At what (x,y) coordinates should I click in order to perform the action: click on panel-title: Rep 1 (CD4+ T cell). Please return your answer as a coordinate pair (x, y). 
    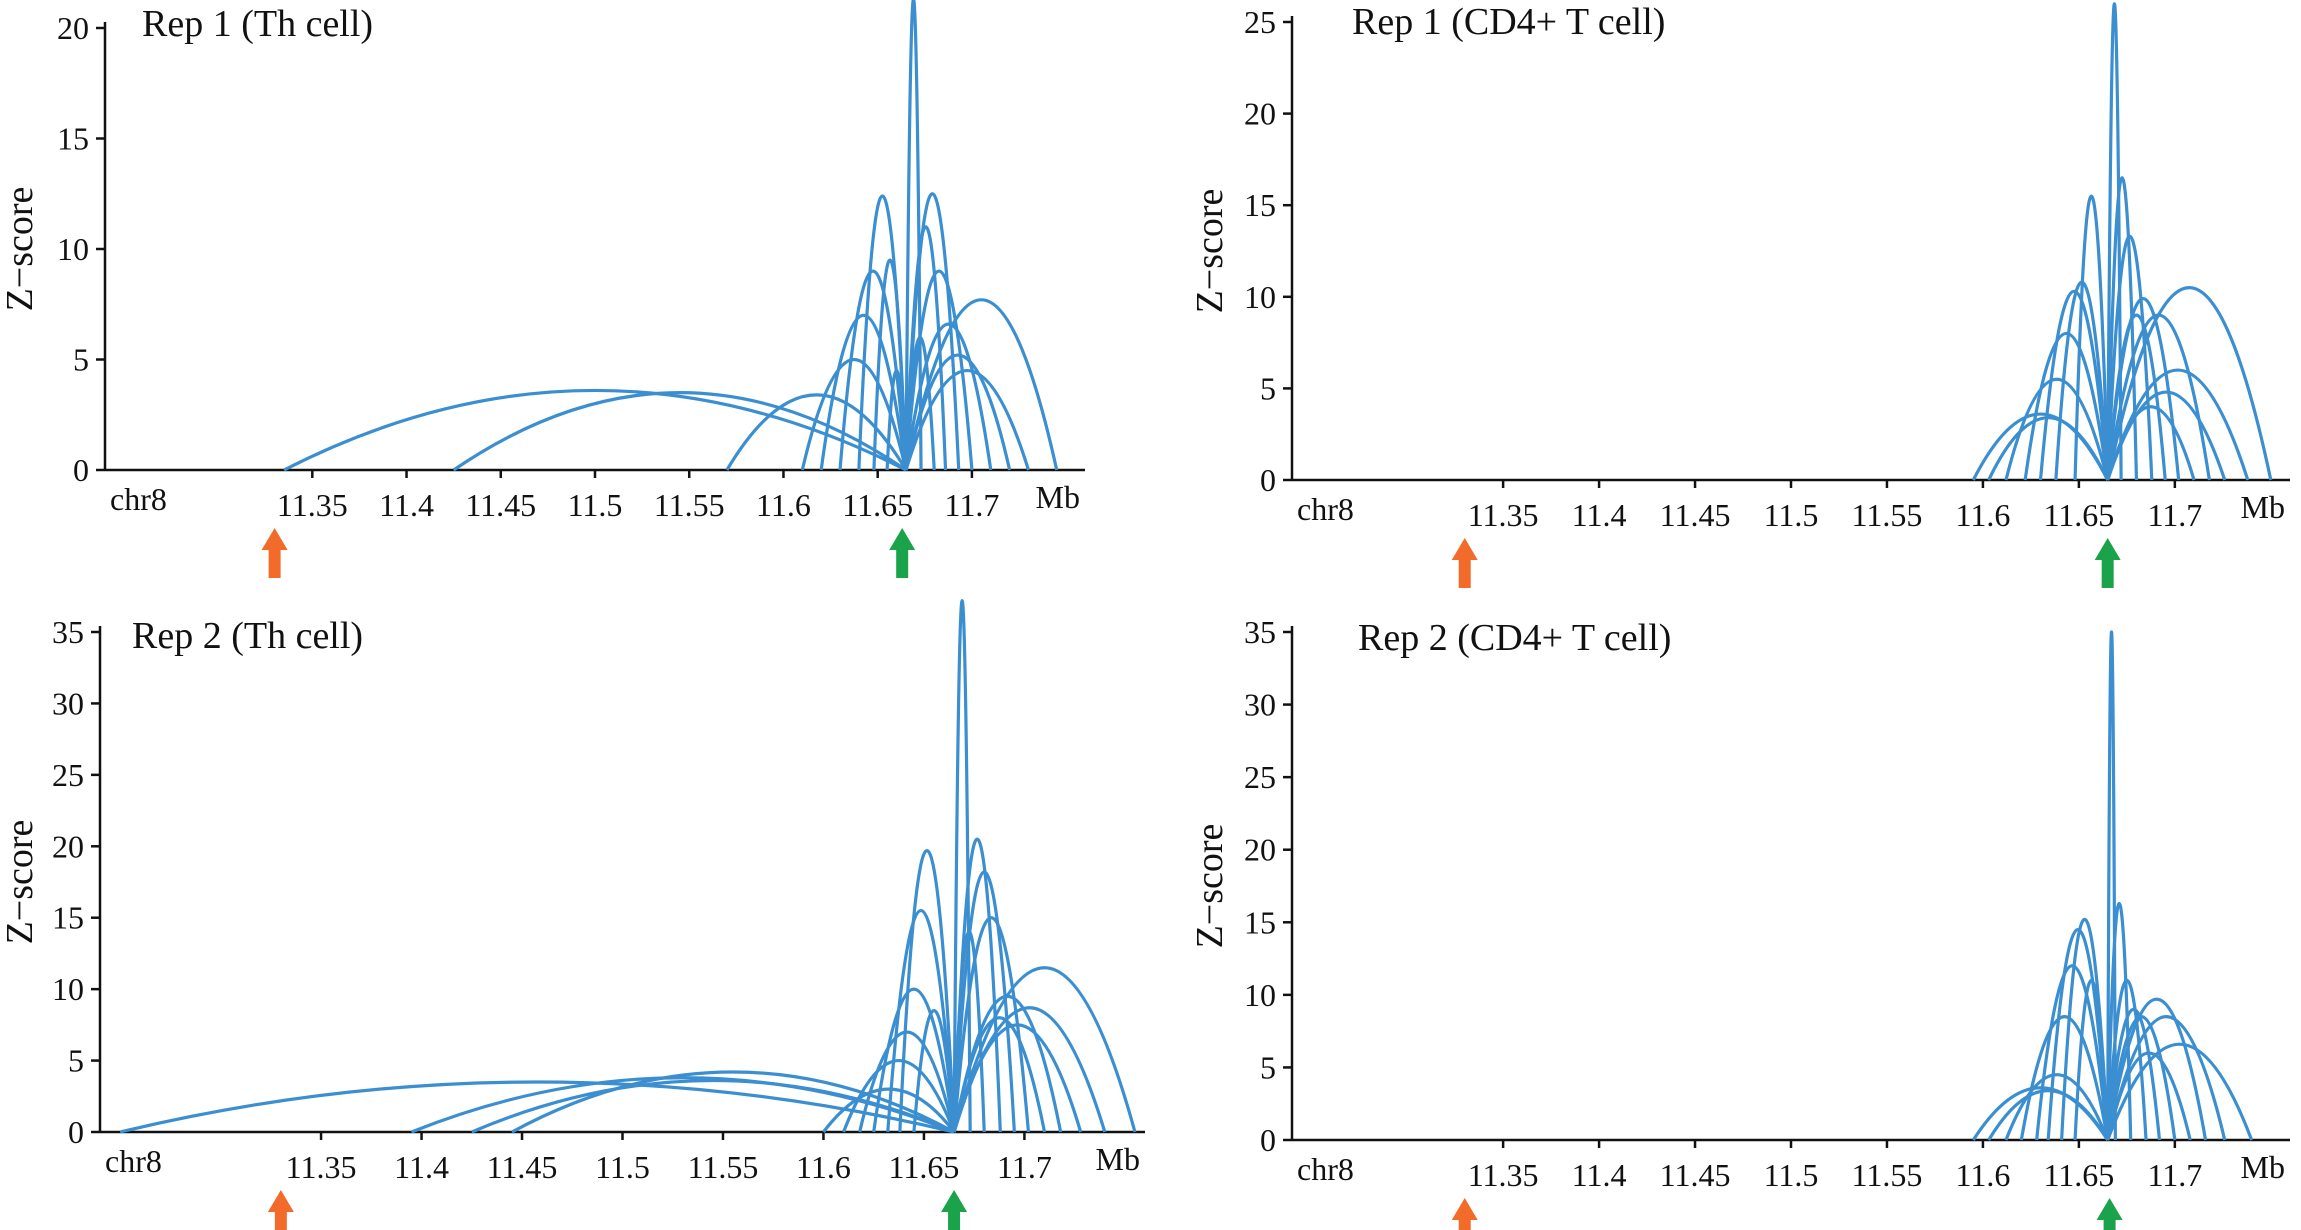
    Looking at the image, I should click on (1508, 22).